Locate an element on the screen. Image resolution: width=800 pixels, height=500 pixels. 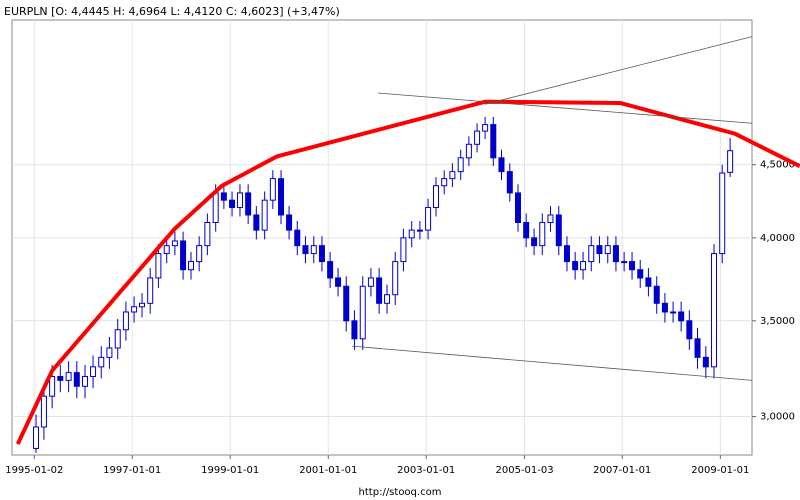
x-tick-label: 2003-01-01 is located at coordinates (426, 470).